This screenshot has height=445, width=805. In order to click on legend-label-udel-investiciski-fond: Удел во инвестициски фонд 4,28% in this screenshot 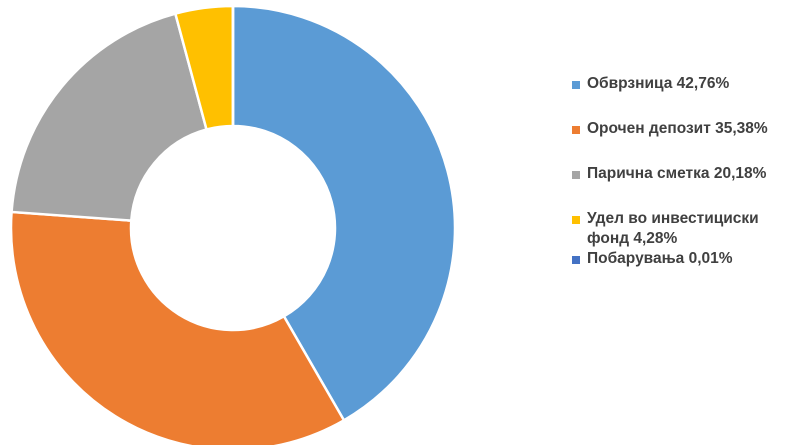, I will do `click(673, 228)`.